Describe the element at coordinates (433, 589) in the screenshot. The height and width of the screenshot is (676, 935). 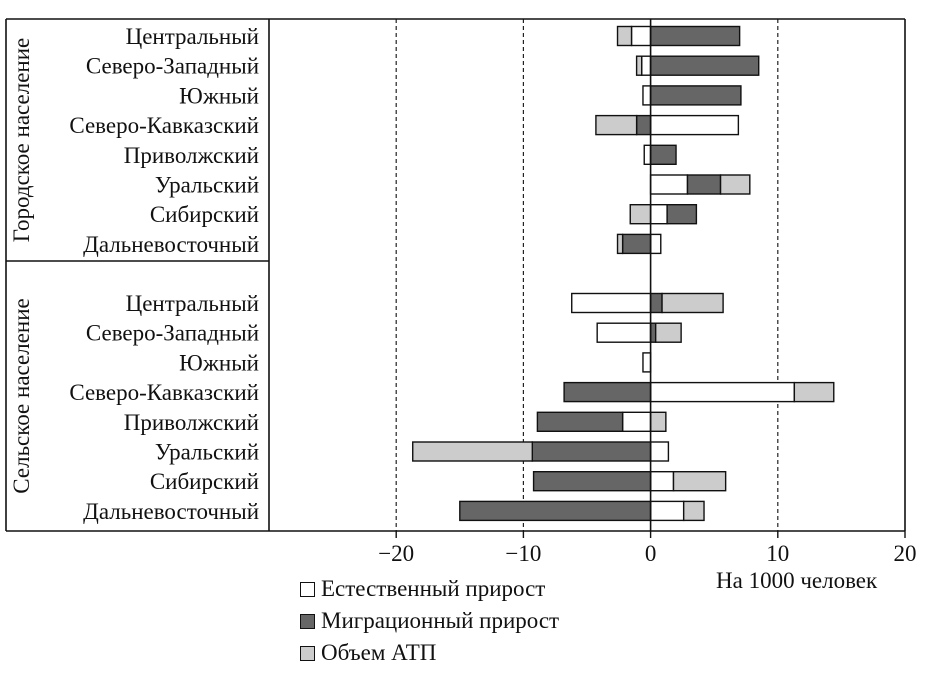
I see `legend-label-natural: Естественный прирост` at that location.